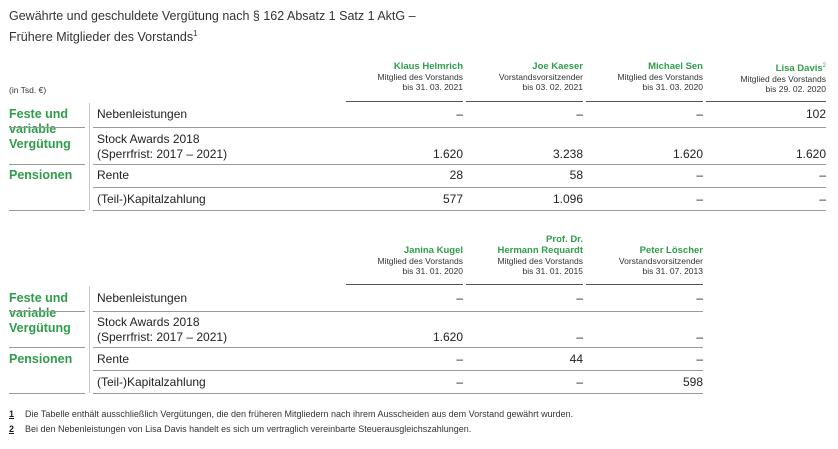 The width and height of the screenshot is (838, 449). What do you see at coordinates (671, 250) in the screenshot?
I see `column-header-name: Peter Löscher` at bounding box center [671, 250].